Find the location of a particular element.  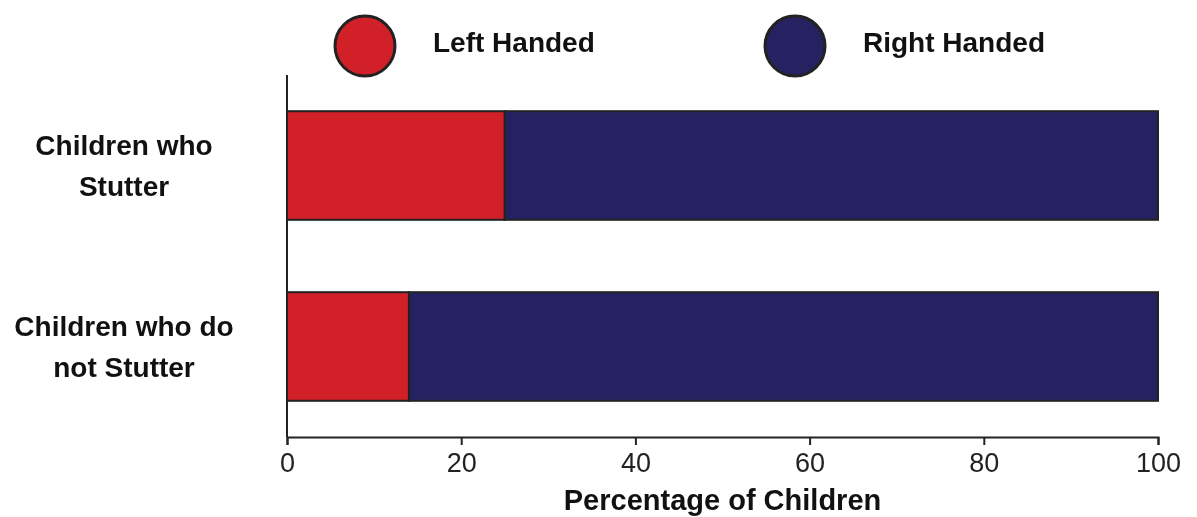

x-tick-label: 100 is located at coordinates (1158, 463).